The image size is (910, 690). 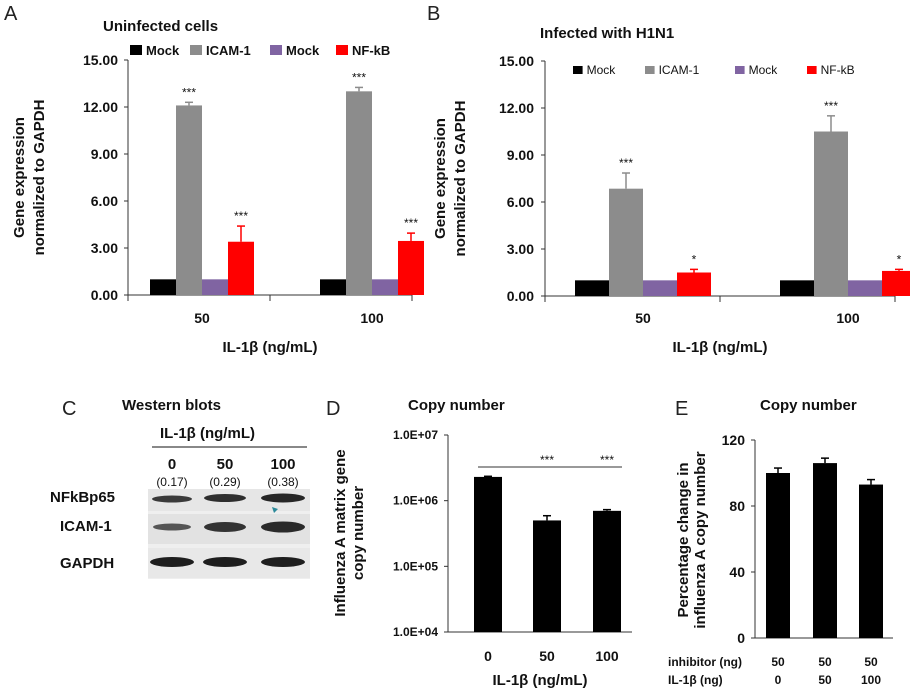 What do you see at coordinates (82, 497) in the screenshot?
I see `blot-row-label: NFkBp65` at bounding box center [82, 497].